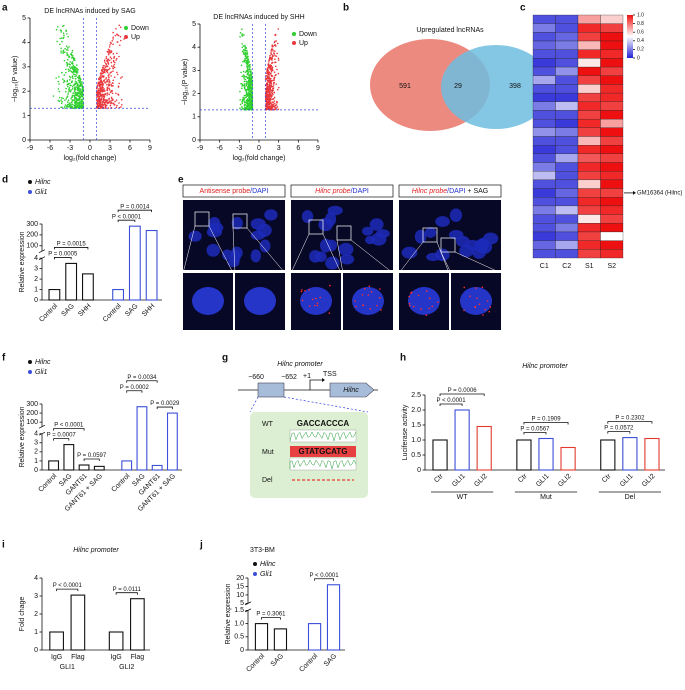  I want to click on axis-break, so click(42, 426).